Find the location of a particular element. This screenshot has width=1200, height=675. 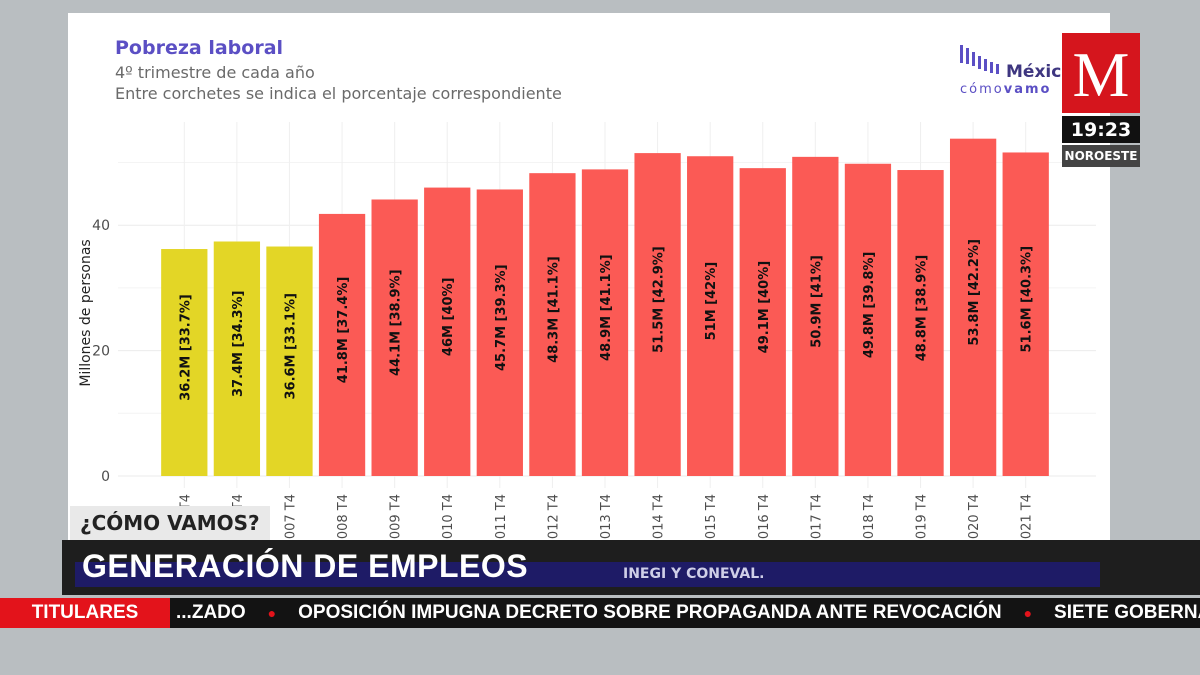

data-label: 53.8M [42.2%] is located at coordinates (974, 292).